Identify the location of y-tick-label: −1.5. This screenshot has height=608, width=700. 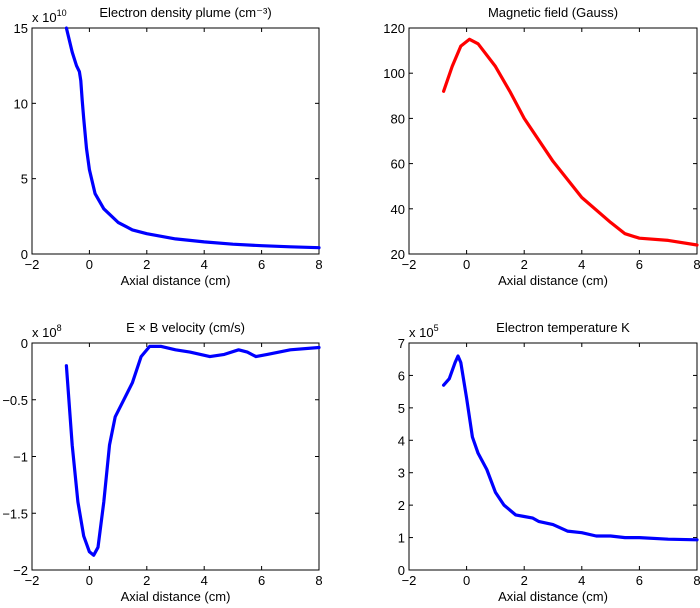
(15, 513).